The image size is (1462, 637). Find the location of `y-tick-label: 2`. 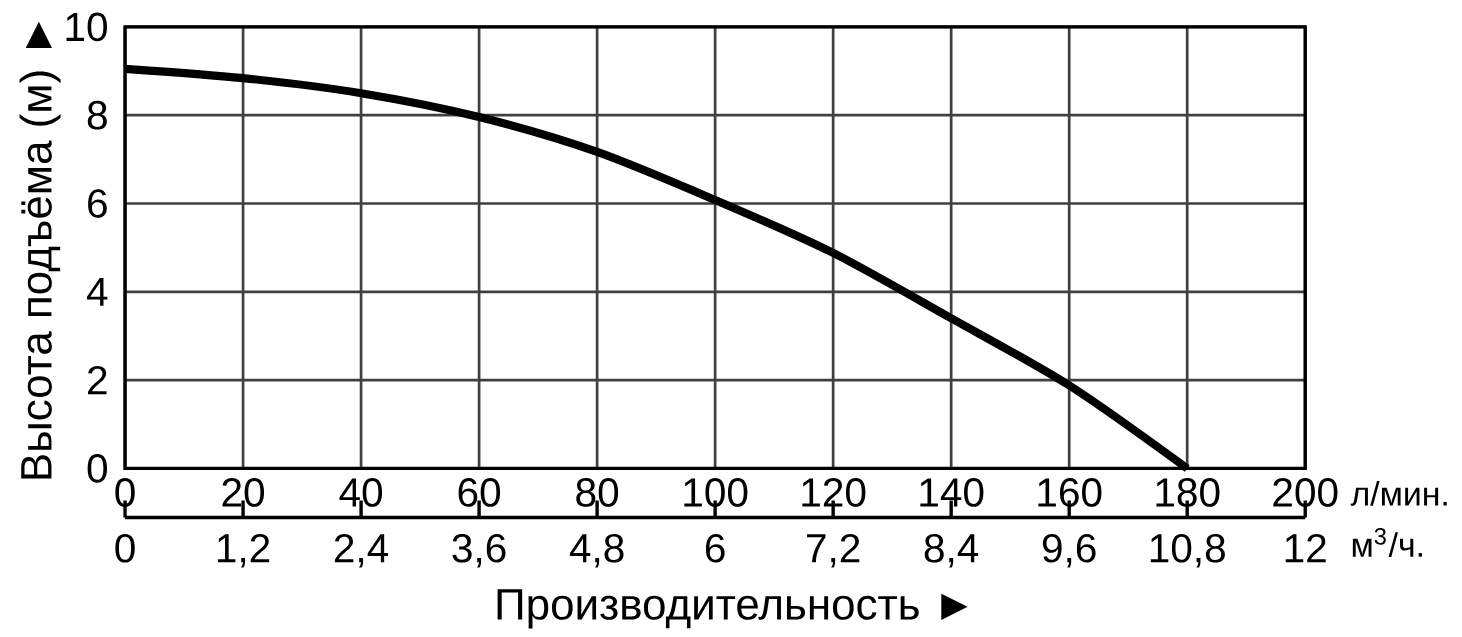

y-tick-label: 2 is located at coordinates (97, 380).